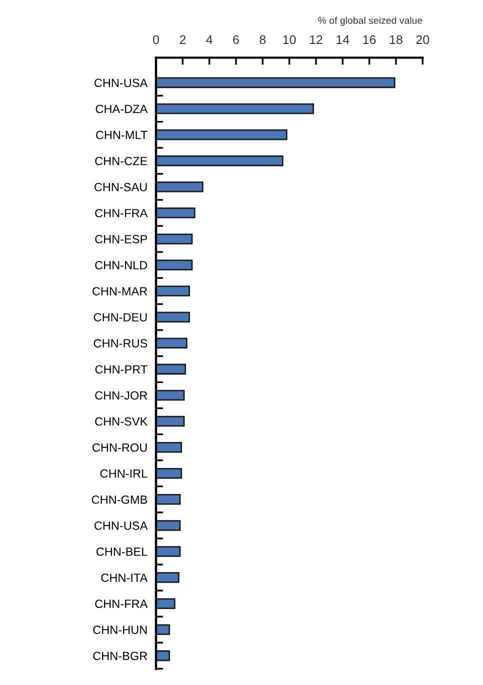 The image size is (483, 685). Describe the element at coordinates (156, 39) in the screenshot. I see `x-tick-label: 0` at that location.